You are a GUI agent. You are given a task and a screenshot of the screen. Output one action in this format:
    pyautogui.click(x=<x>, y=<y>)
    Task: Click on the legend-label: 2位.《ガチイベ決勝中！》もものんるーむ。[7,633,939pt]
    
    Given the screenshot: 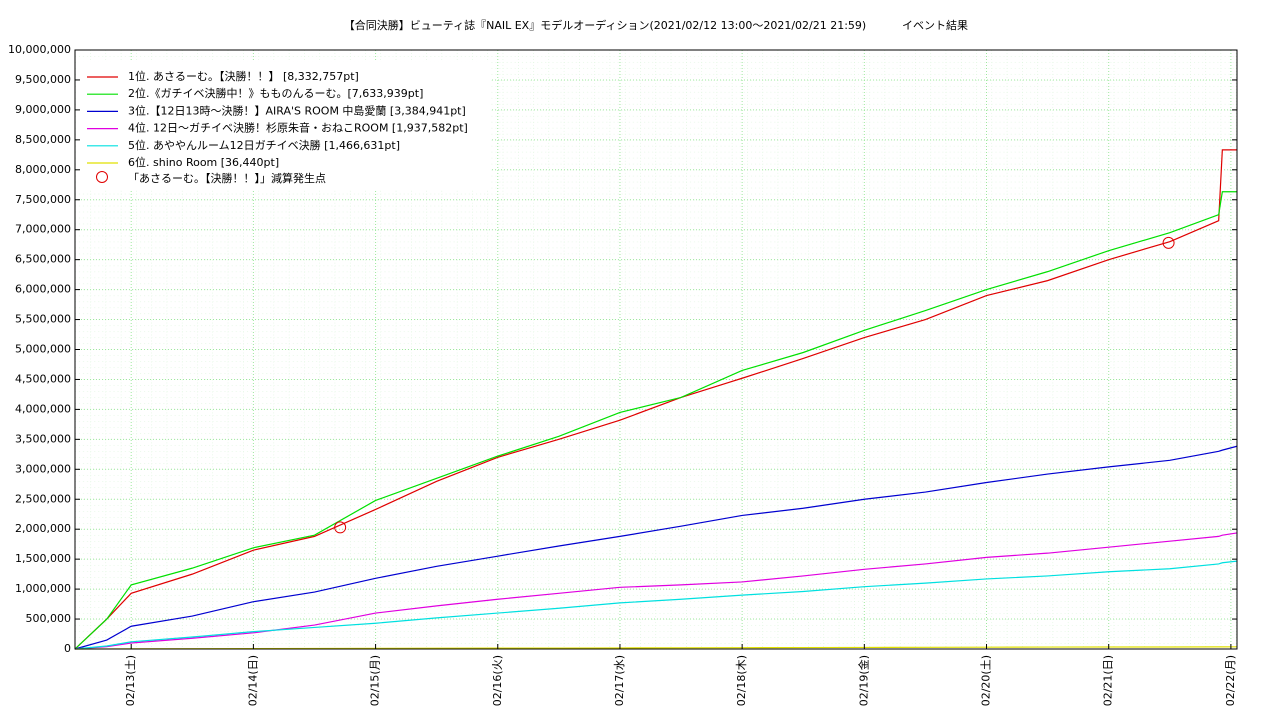 What is the action you would take?
    pyautogui.click(x=275, y=93)
    